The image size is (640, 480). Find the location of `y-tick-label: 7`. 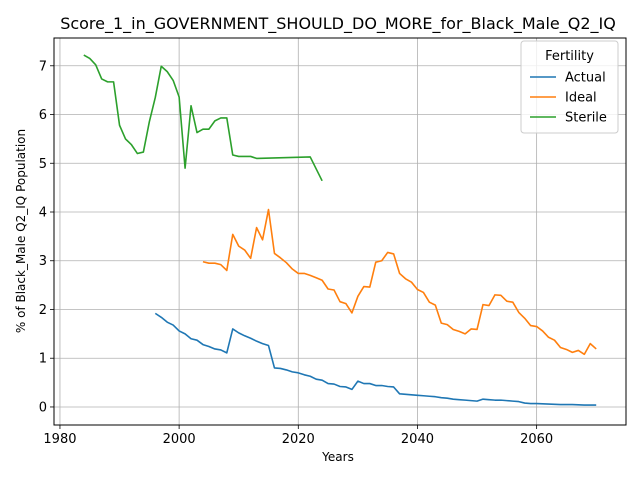

y-tick-label: 7 is located at coordinates (43, 66).